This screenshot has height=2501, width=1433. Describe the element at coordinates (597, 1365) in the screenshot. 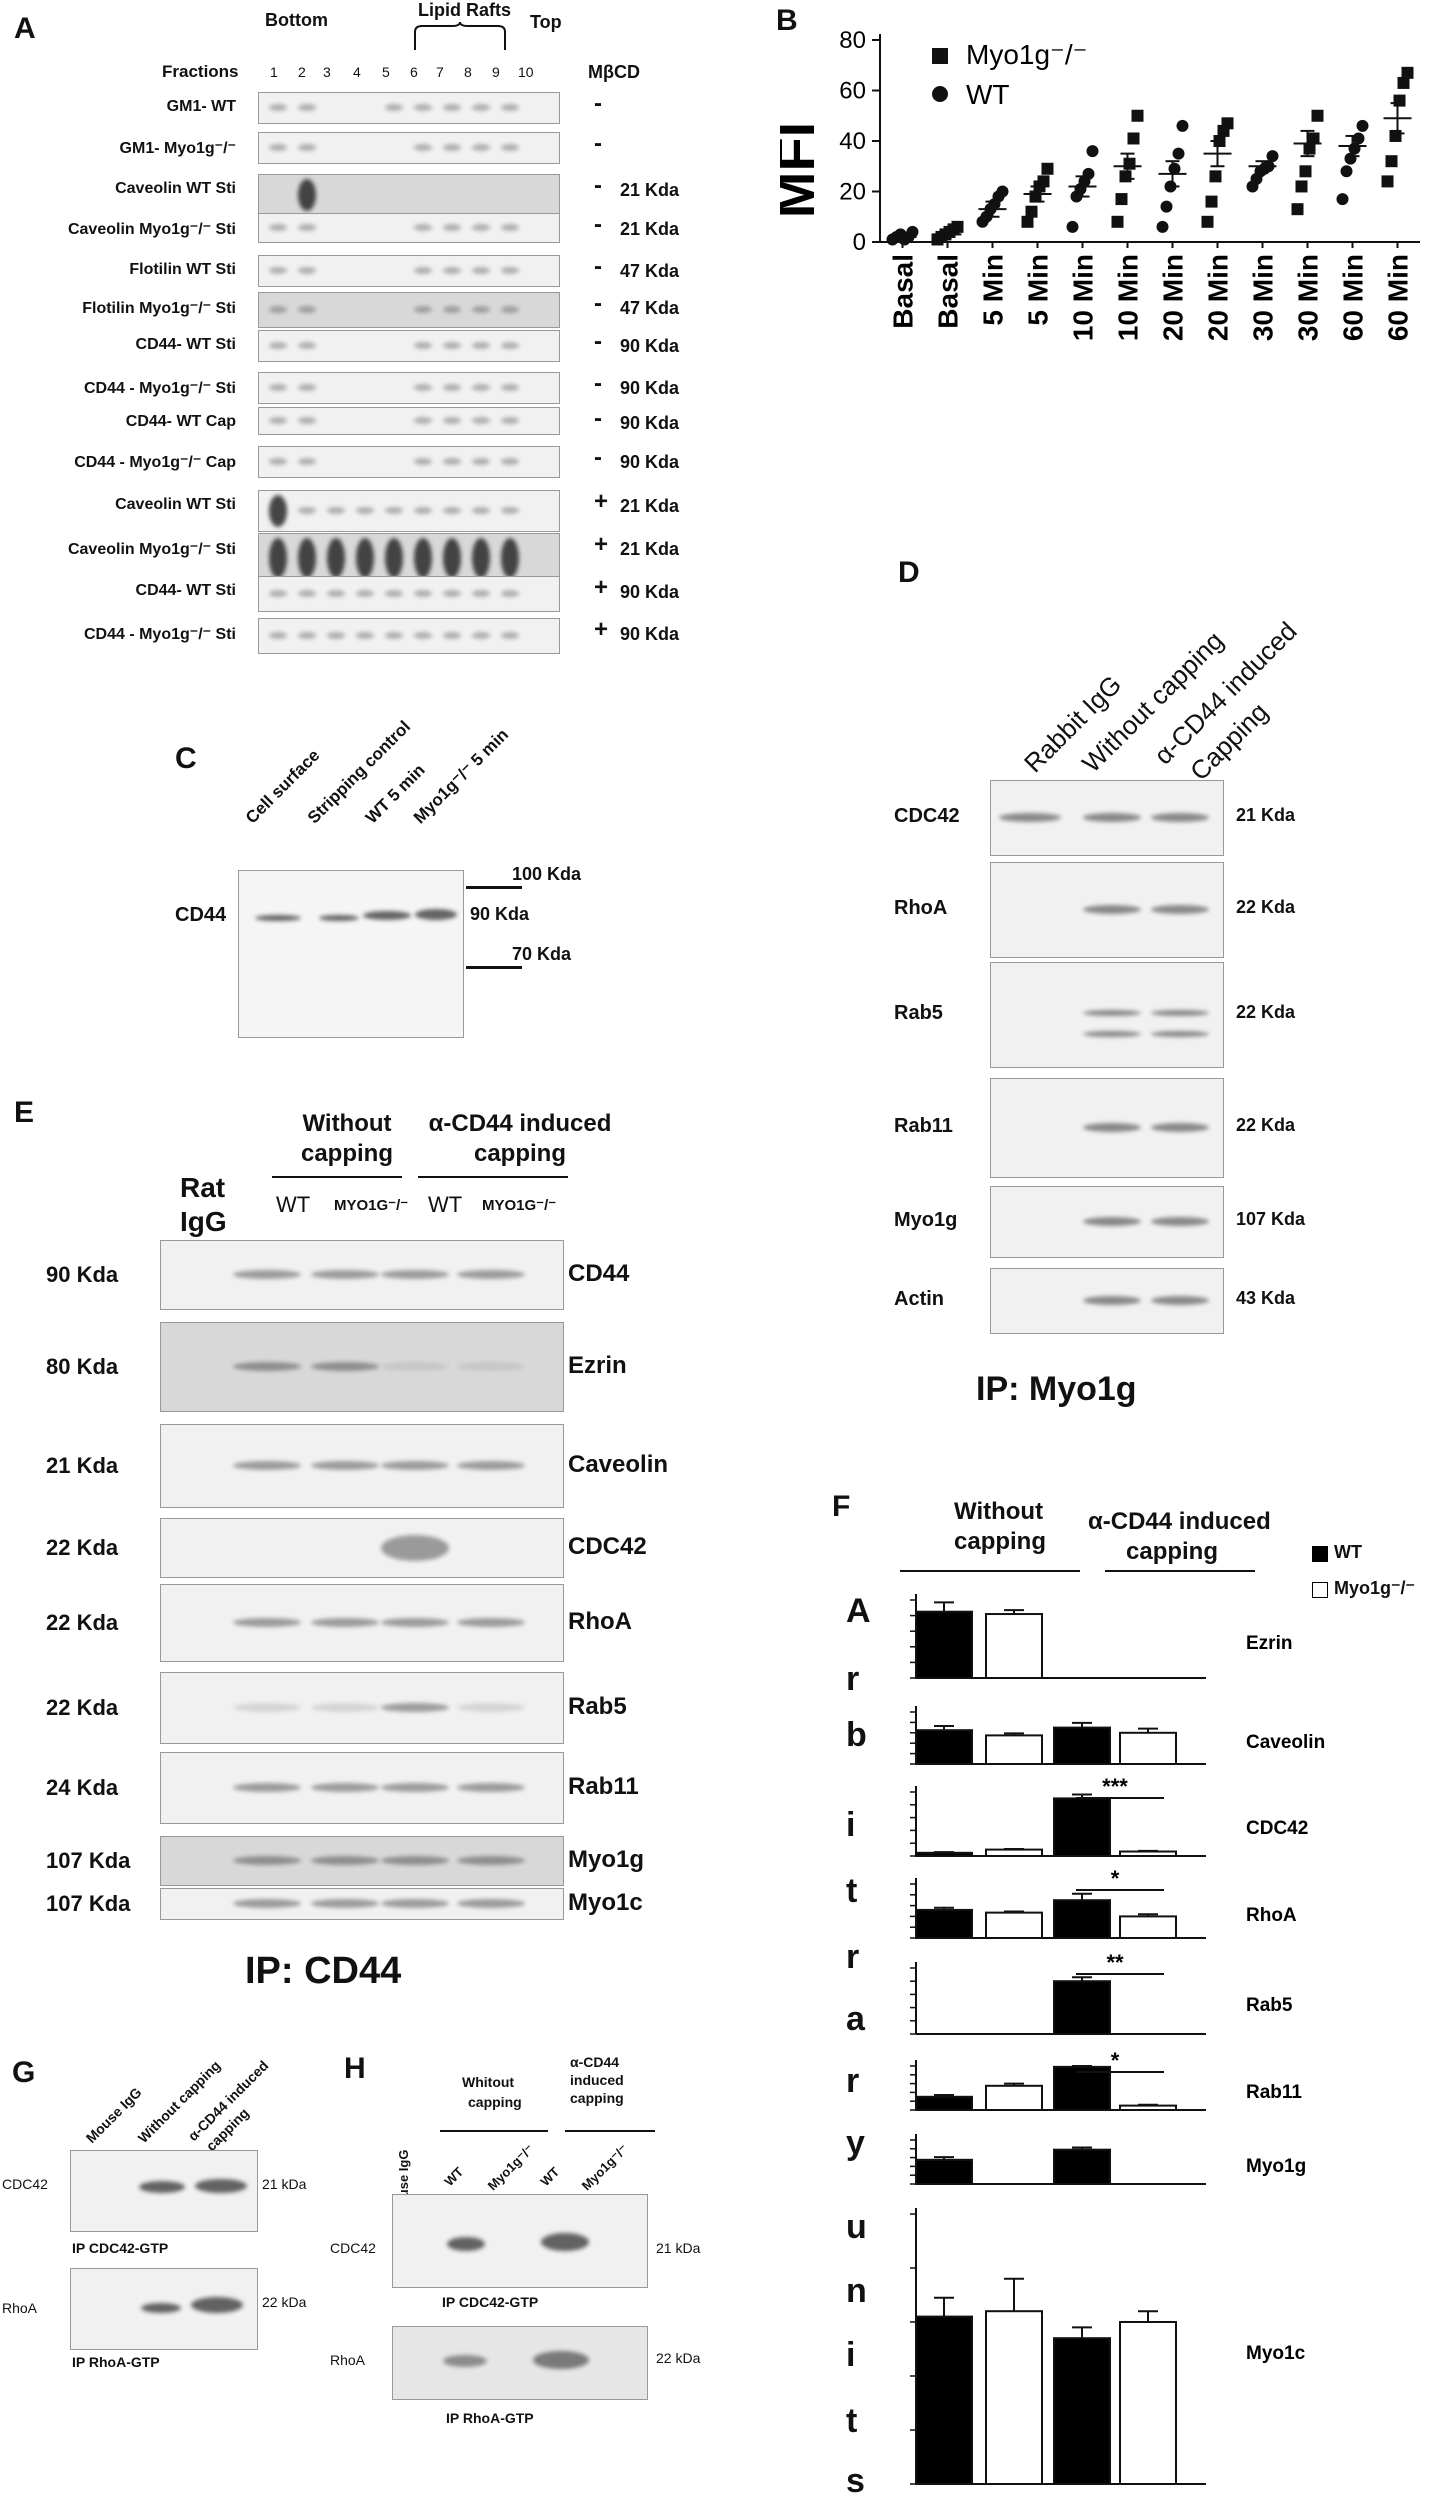

I see `panel-e-row-label: Ezrin` at that location.